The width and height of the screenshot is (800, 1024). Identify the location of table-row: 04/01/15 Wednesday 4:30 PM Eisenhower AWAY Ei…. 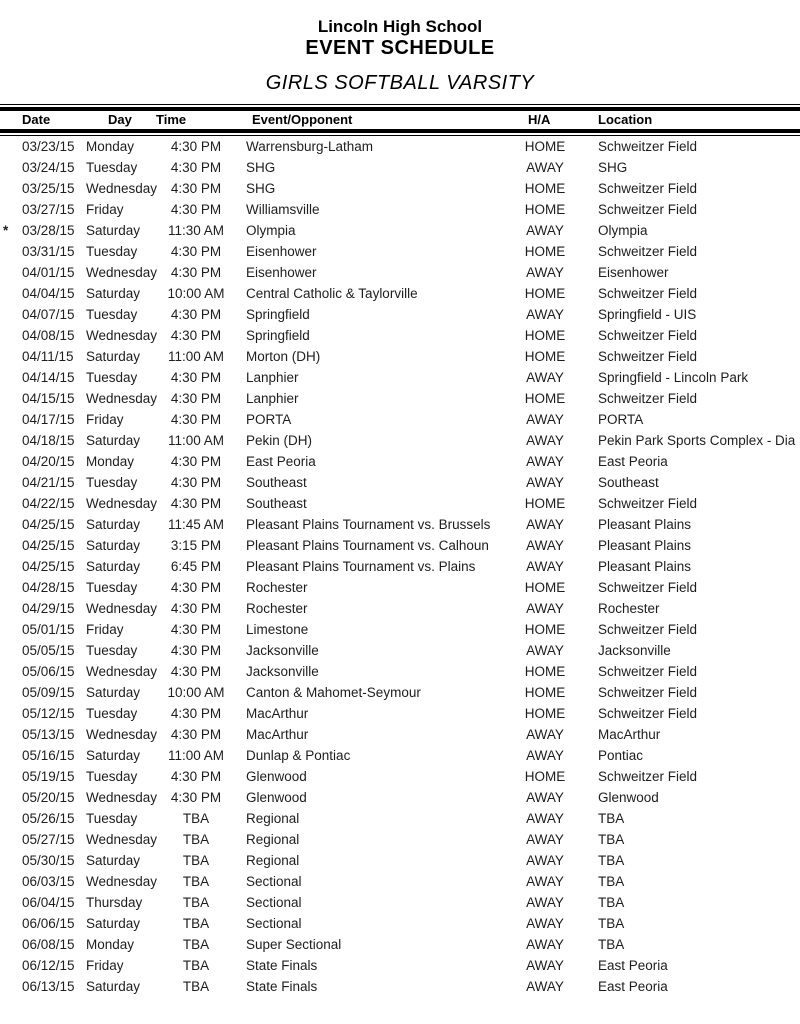
(400, 272).